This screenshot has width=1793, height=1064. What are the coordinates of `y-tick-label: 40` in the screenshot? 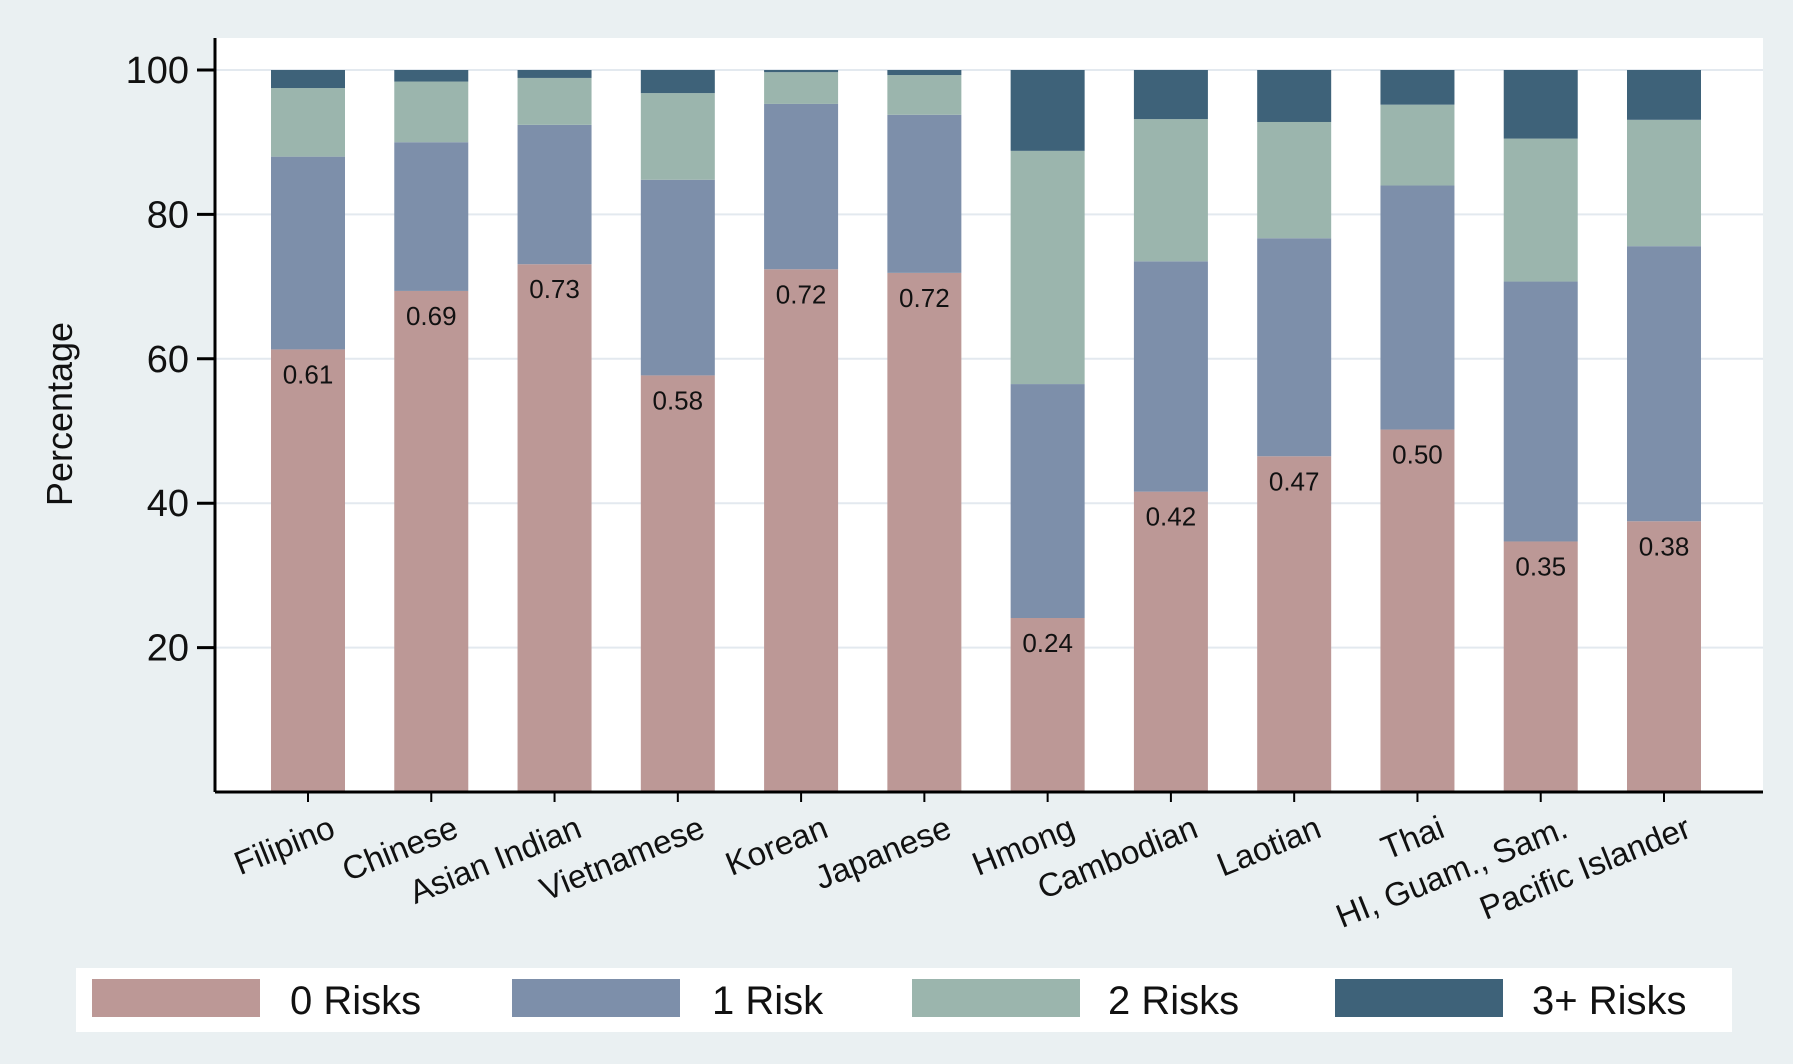 It's located at (168, 504).